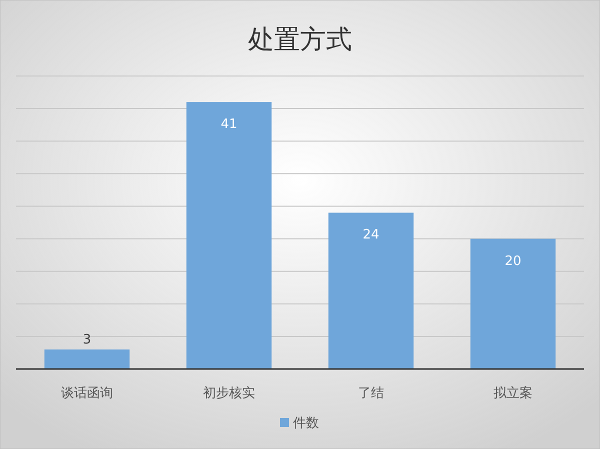 The width and height of the screenshot is (600, 449). Describe the element at coordinates (87, 340) in the screenshot. I see `data-label: 3` at that location.